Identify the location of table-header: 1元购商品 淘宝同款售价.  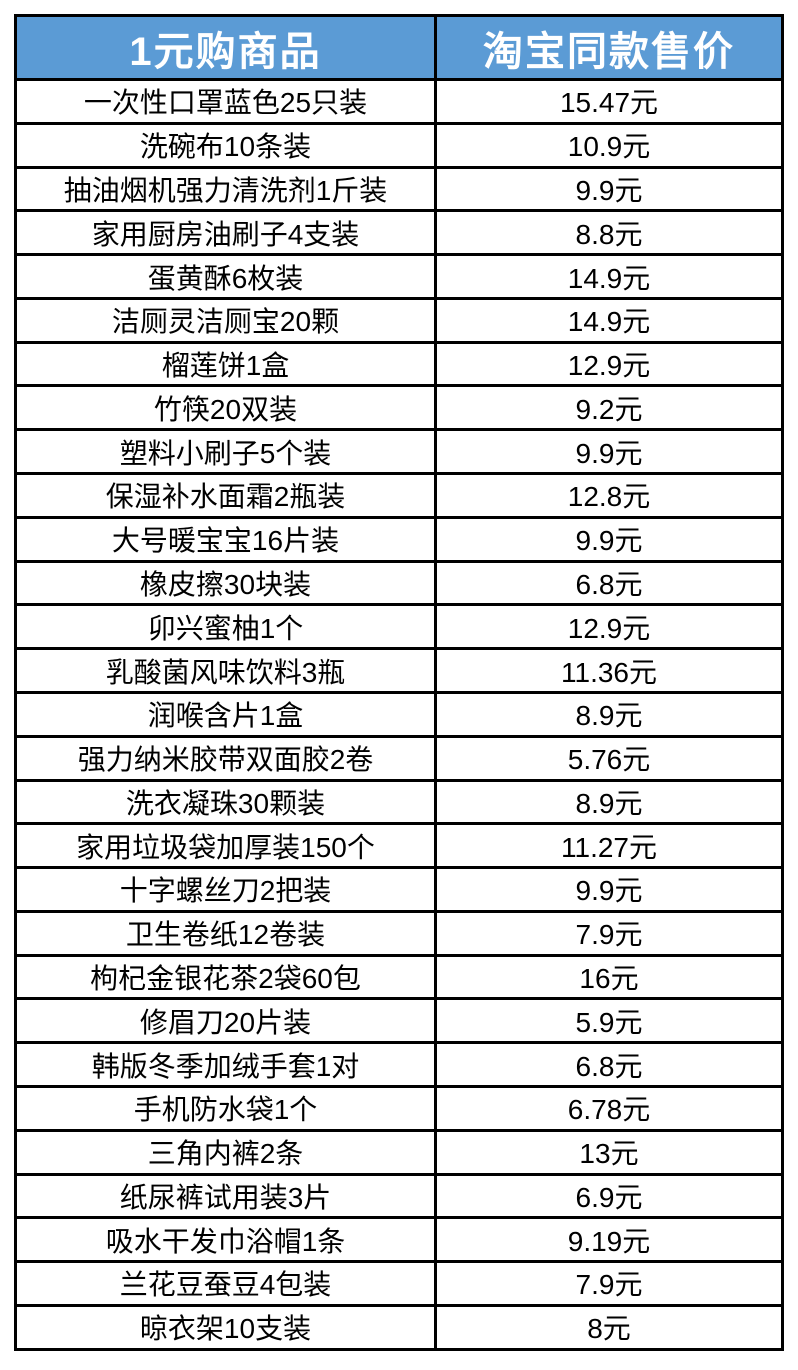
(399, 47).